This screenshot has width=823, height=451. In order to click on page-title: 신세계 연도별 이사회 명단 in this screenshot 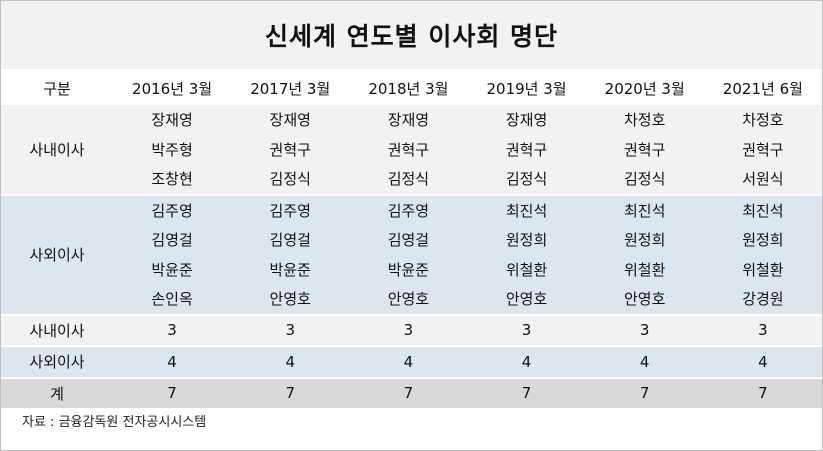, I will do `click(411, 36)`.